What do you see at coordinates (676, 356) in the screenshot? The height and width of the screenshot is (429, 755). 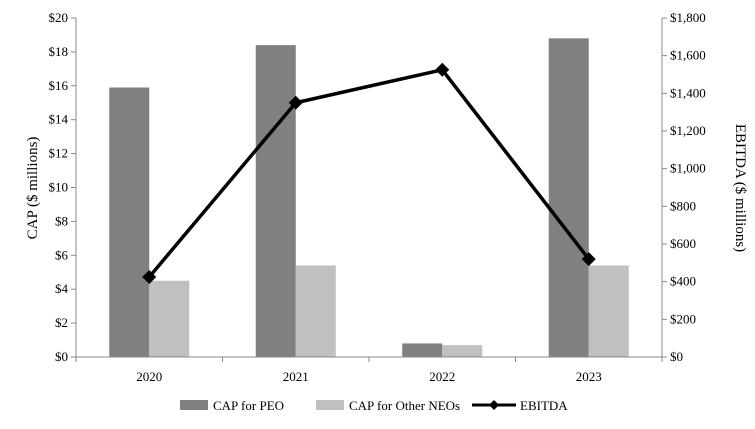 I see `y2-tick-label: $0` at bounding box center [676, 356].